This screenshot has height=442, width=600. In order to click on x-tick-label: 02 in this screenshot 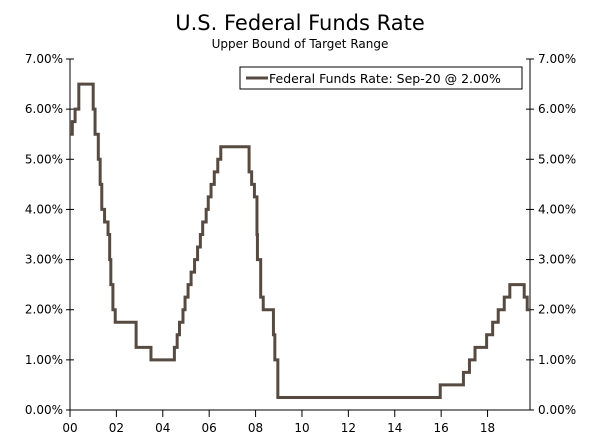, I will do `click(116, 428)`.